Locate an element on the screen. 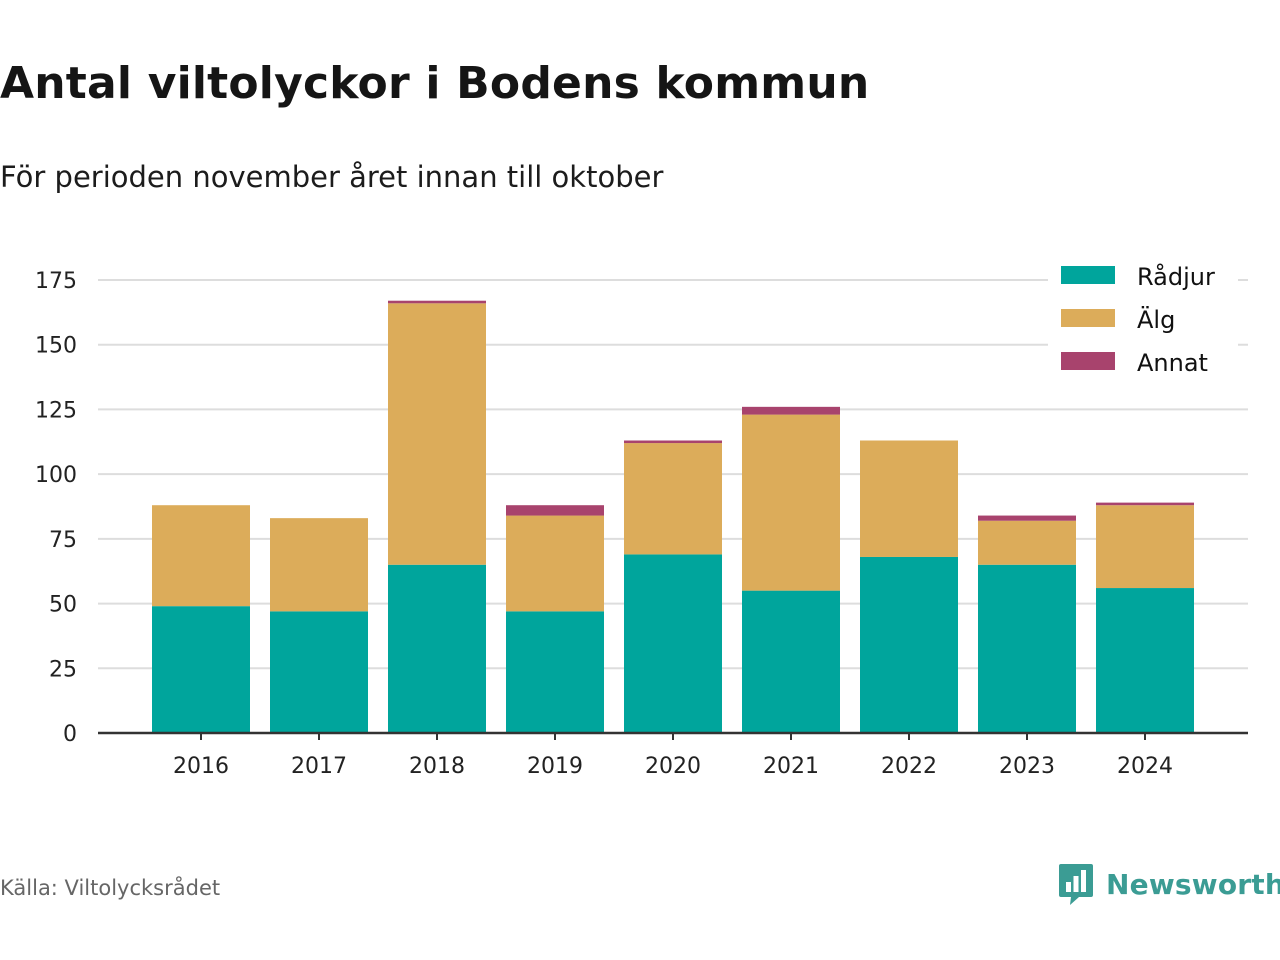 This screenshot has width=1280, height=960. bar-segment-annat-2019 is located at coordinates (555, 510).